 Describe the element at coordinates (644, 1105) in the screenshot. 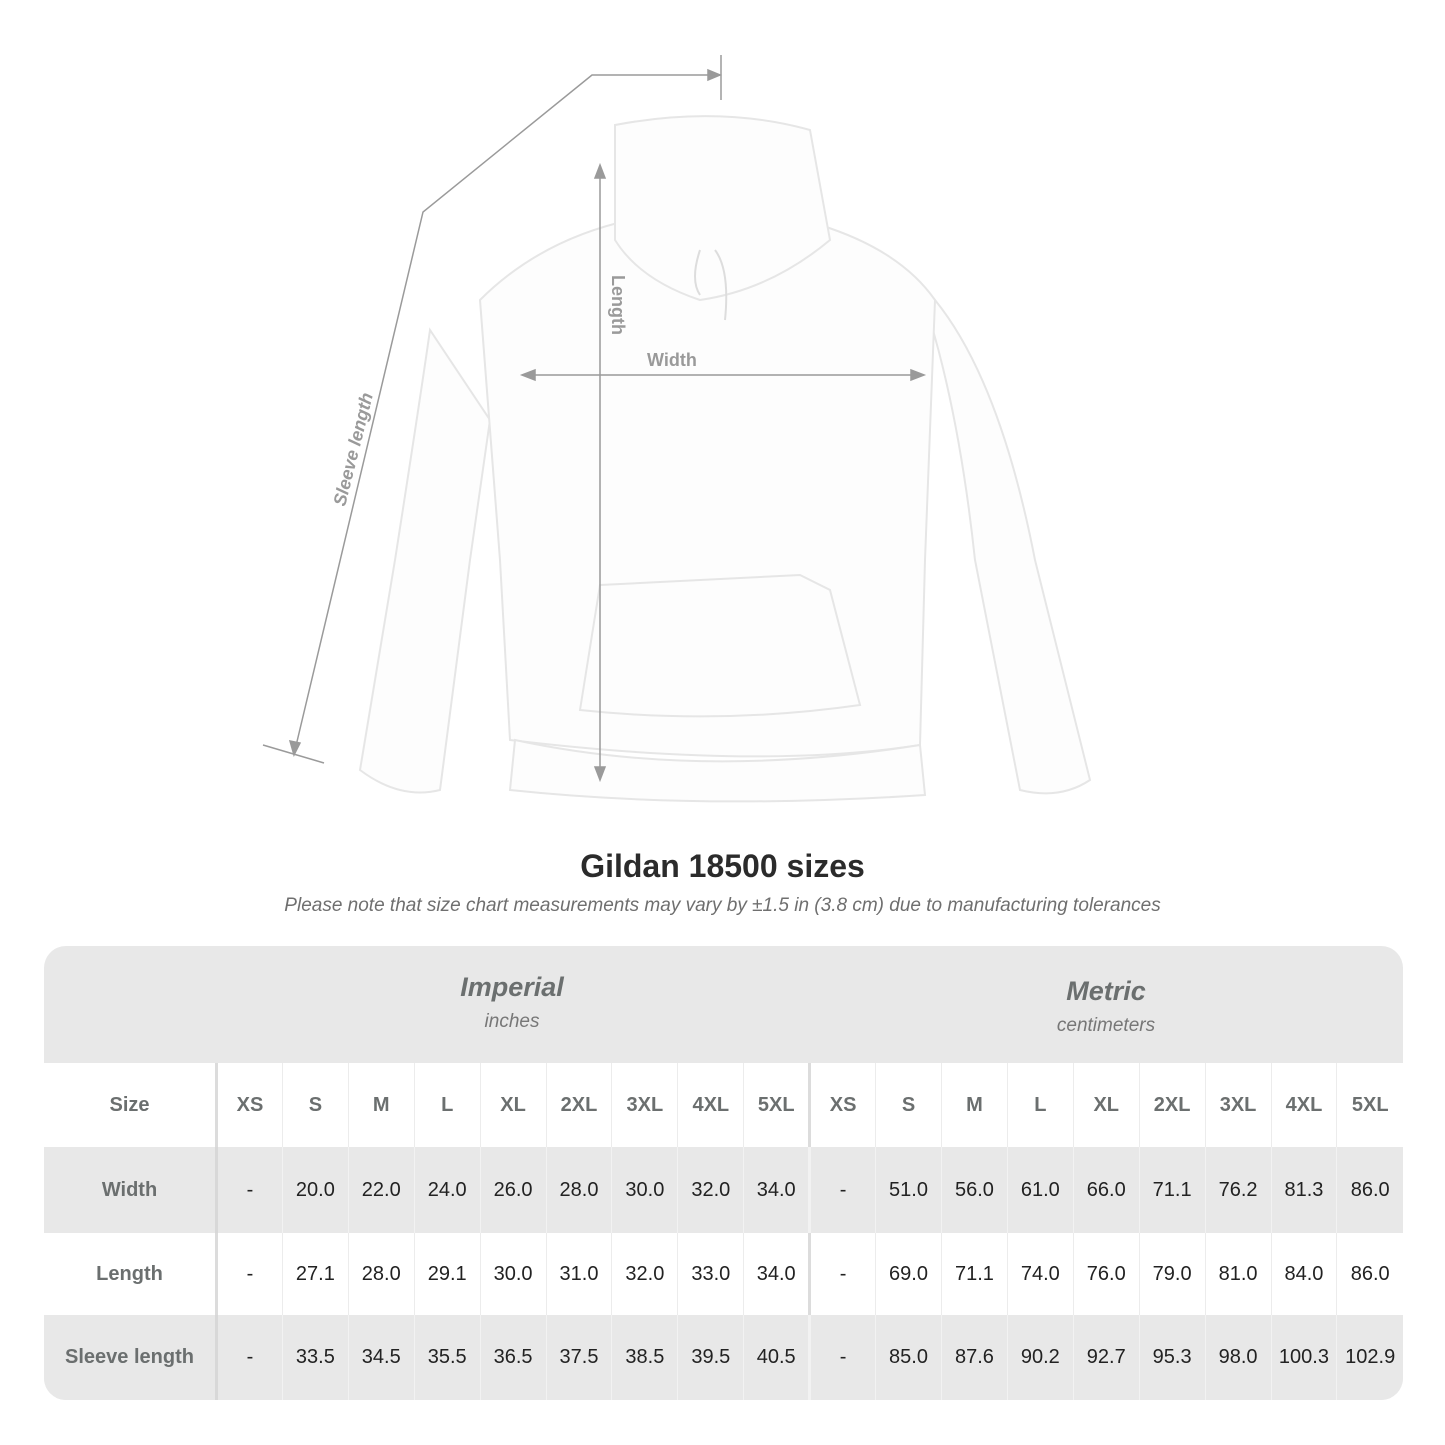

I see `imperial-cell: 3XL` at that location.